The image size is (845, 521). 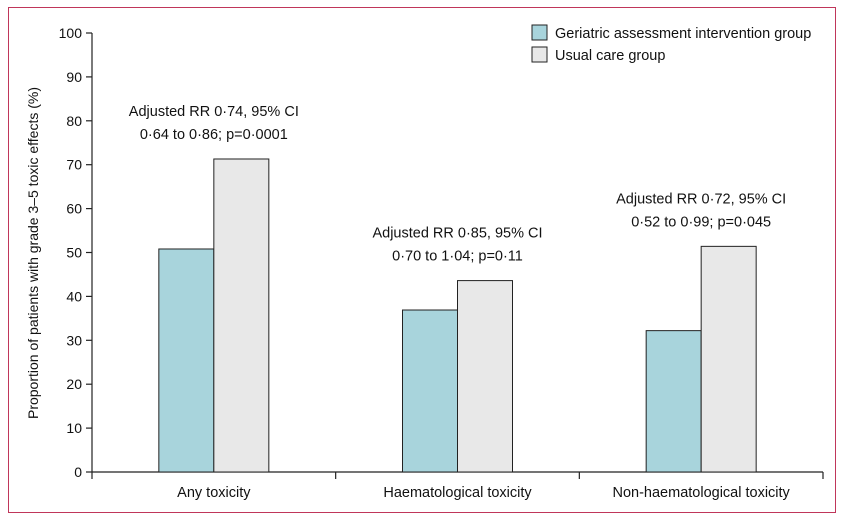 What do you see at coordinates (610, 56) in the screenshot?
I see `legend-label: Usual care group` at bounding box center [610, 56].